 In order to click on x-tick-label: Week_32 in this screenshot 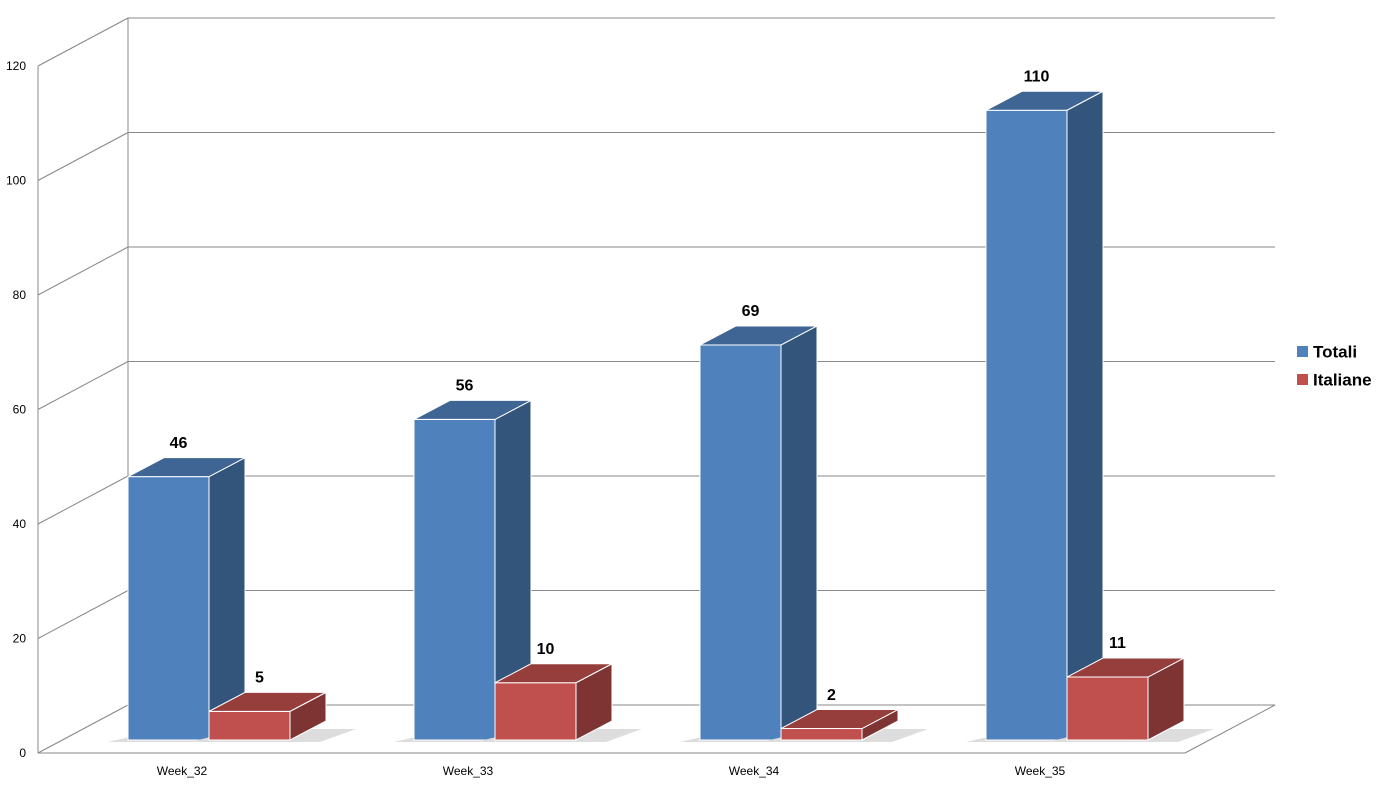, I will do `click(182, 771)`.